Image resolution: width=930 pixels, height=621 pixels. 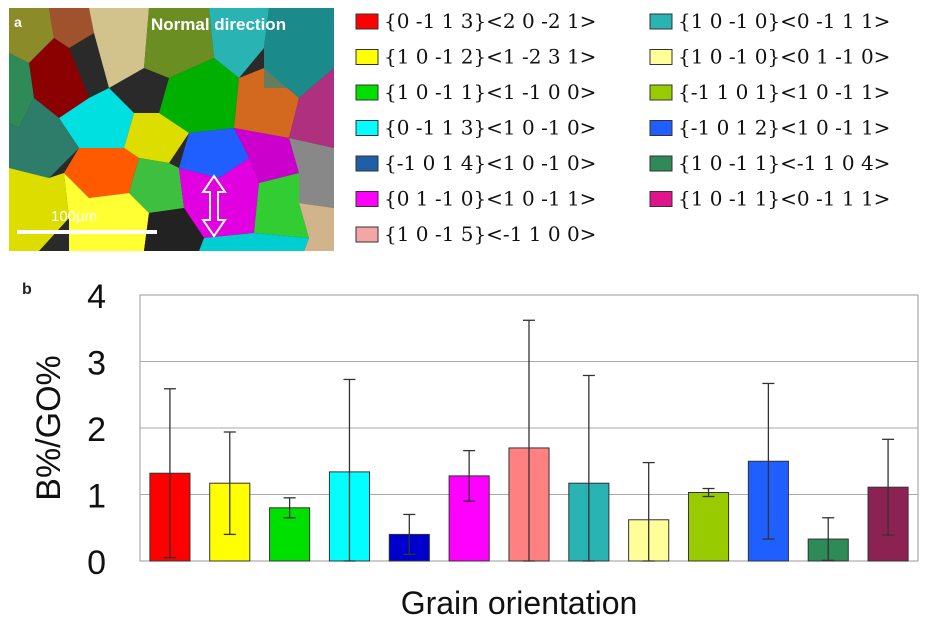 What do you see at coordinates (490, 234) in the screenshot?
I see `legend-label-6: {1 0 -1 5}<-1 1 0 0>` at bounding box center [490, 234].